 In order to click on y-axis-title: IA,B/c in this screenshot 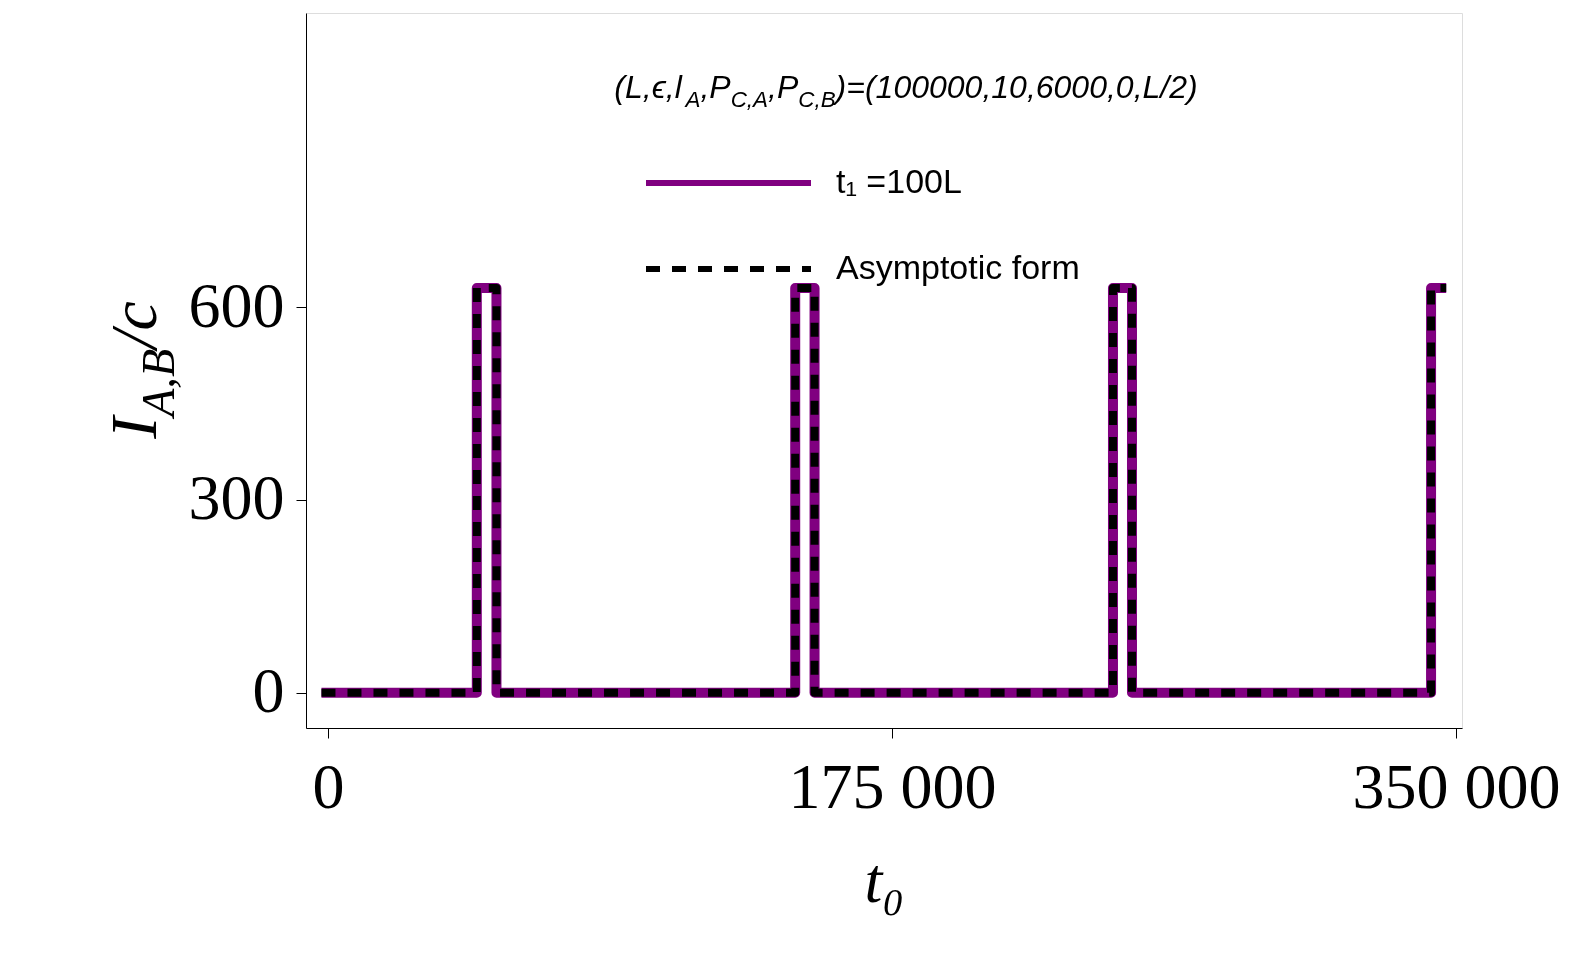, I will do `click(141, 370)`.